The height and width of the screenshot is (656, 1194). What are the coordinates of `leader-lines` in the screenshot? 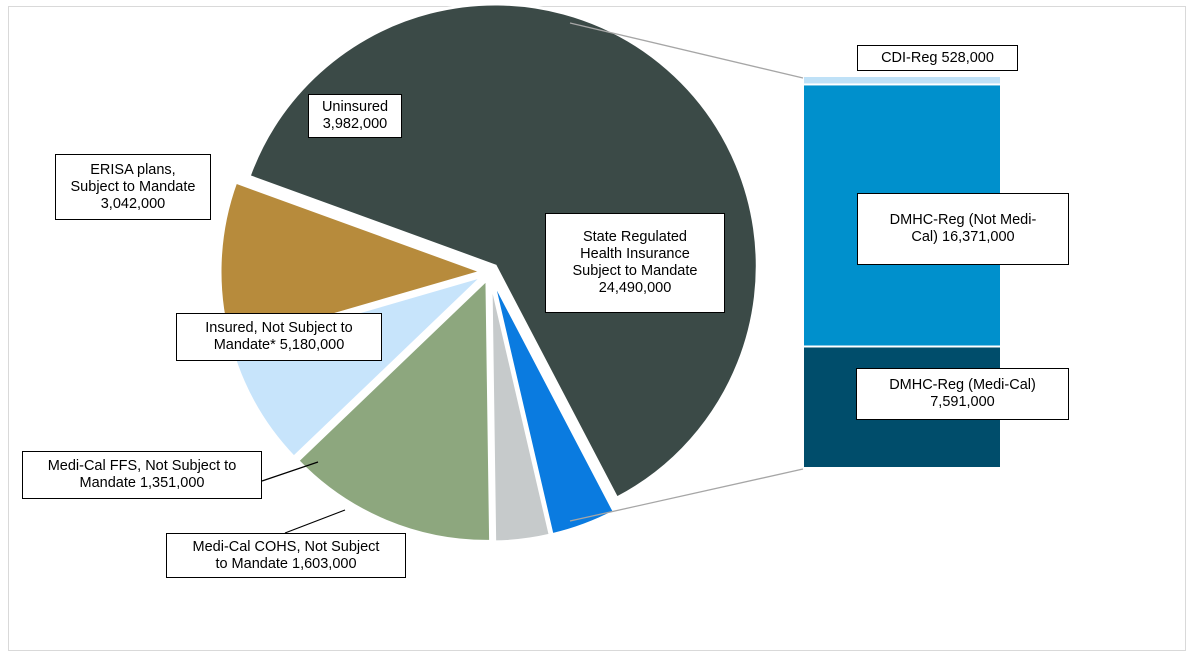 It's located at (303, 497).